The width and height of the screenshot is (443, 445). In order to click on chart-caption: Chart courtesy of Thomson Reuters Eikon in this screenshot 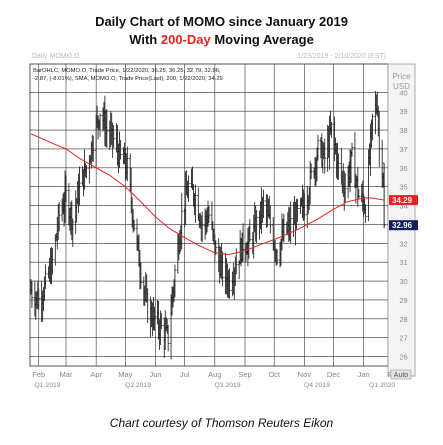, I will do `click(221, 423)`.